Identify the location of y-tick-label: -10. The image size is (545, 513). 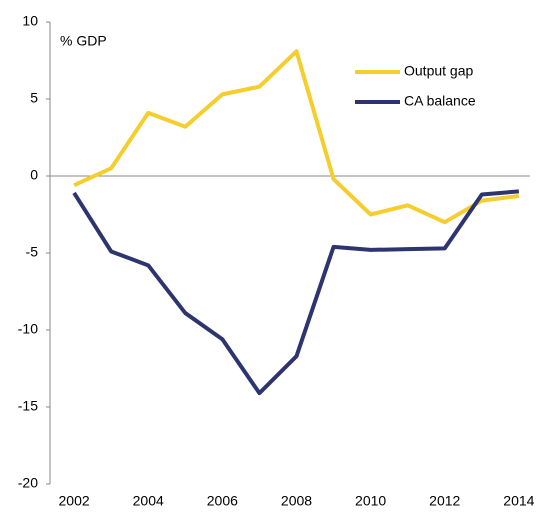
(28, 329).